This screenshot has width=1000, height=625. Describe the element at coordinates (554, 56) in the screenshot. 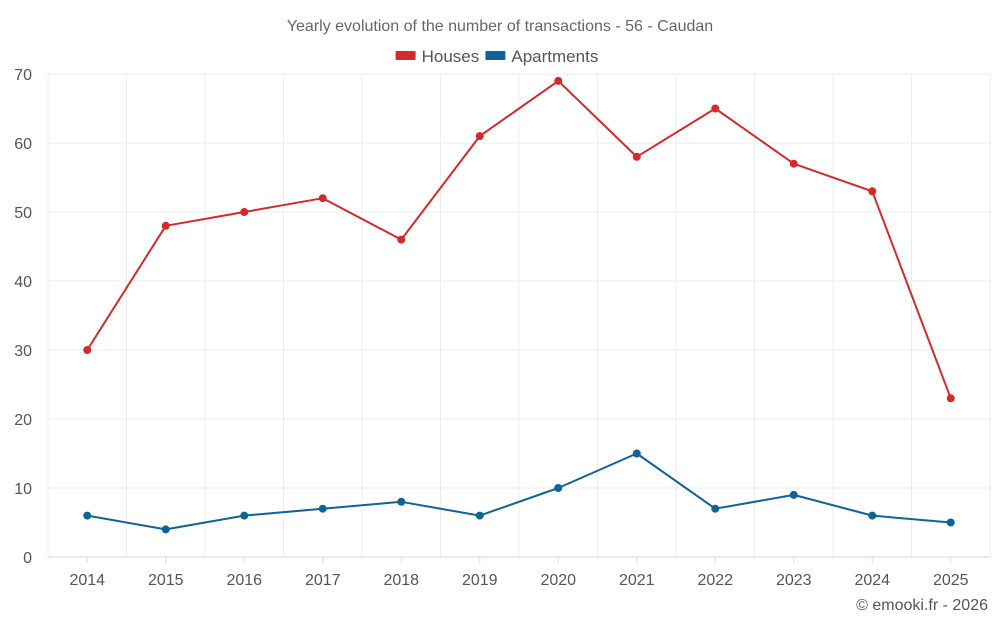

I see `legend-label-apartments: Apartments` at that location.